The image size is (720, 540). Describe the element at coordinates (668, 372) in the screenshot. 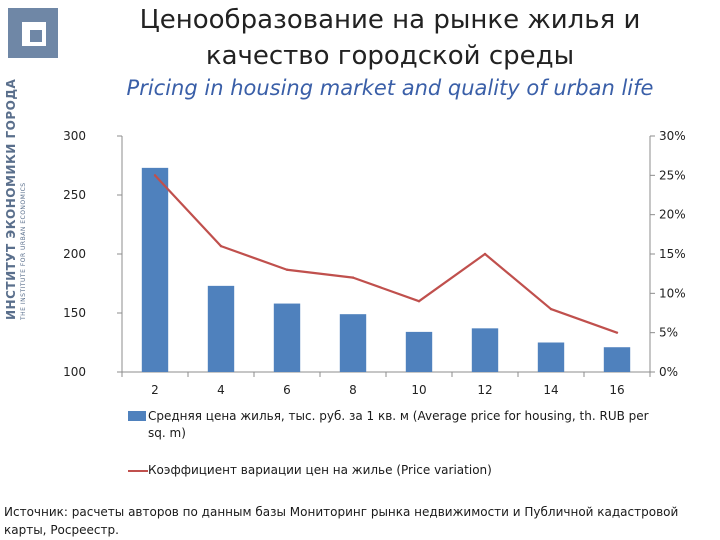

I see `y-right-tick-label: 0%` at that location.